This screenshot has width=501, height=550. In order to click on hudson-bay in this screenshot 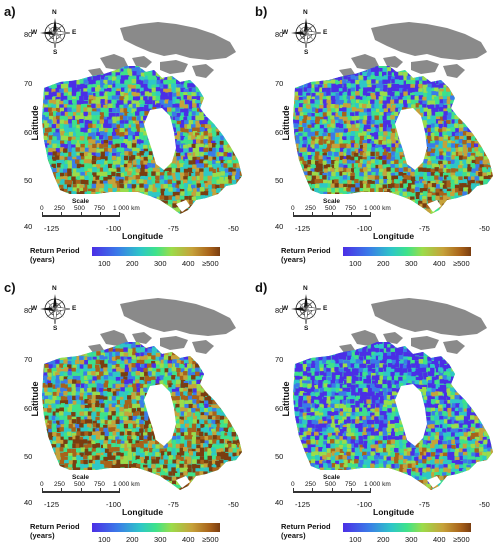, I will do `click(411, 139)`.